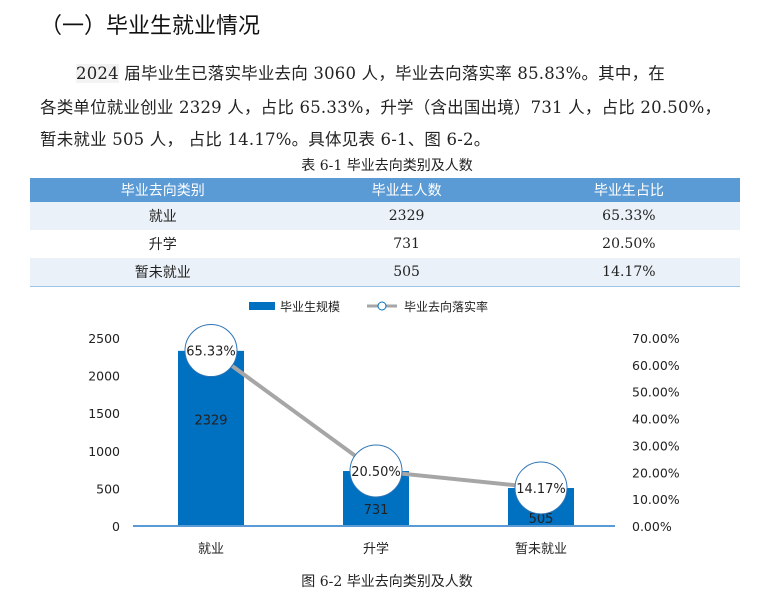 The width and height of the screenshot is (774, 601). What do you see at coordinates (628, 216) in the screenshot?
I see `cell: 65.33%` at bounding box center [628, 216].